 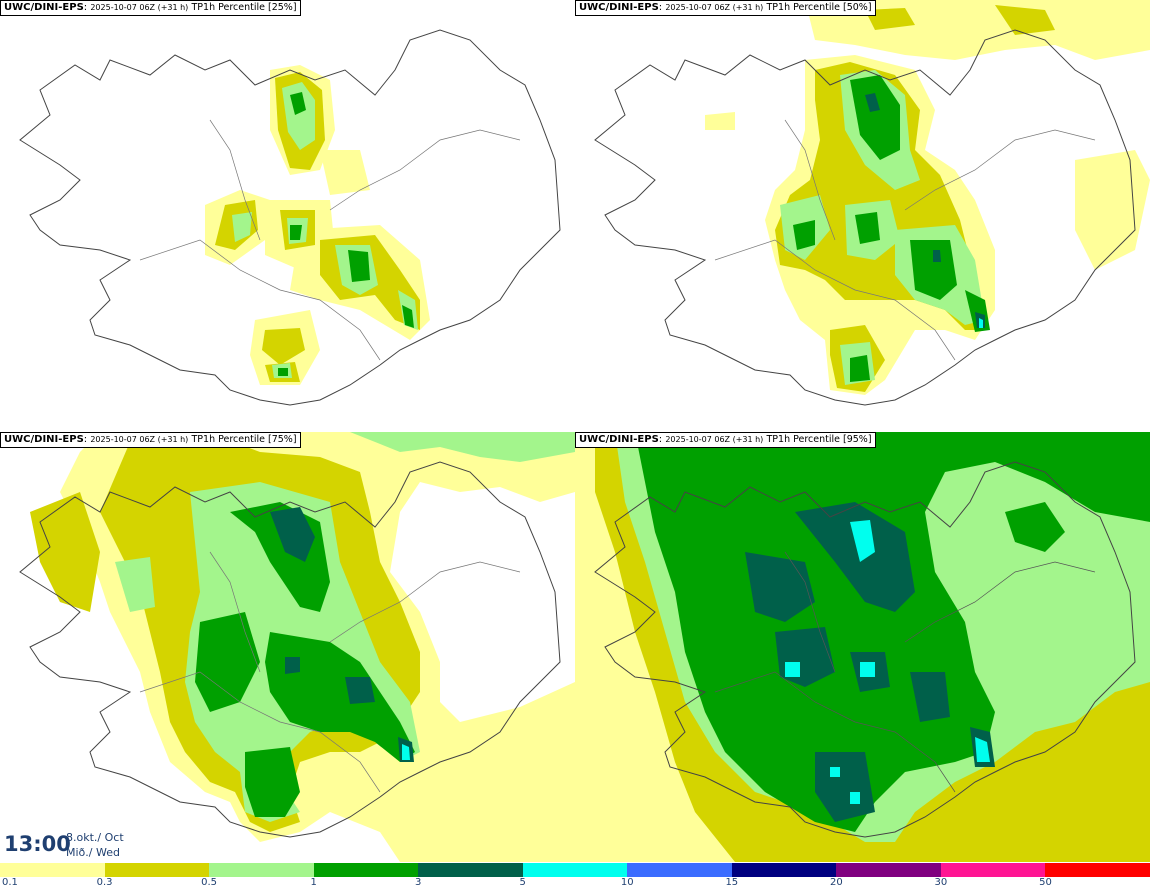 What do you see at coordinates (836, 882) in the screenshot?
I see `legend-tick-label: 20` at bounding box center [836, 882].